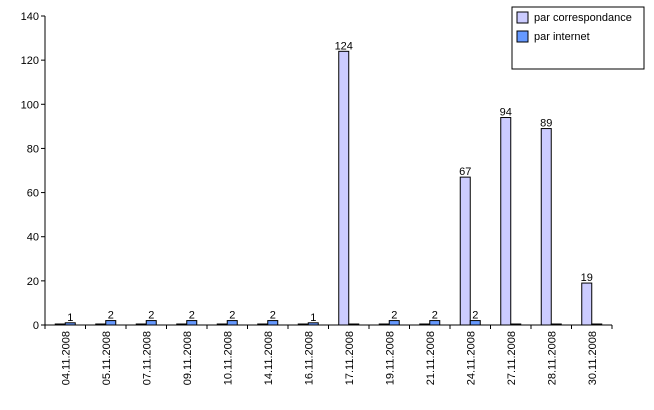  Describe the element at coordinates (522, 36) in the screenshot. I see `legend-swatch-par-internet` at that location.